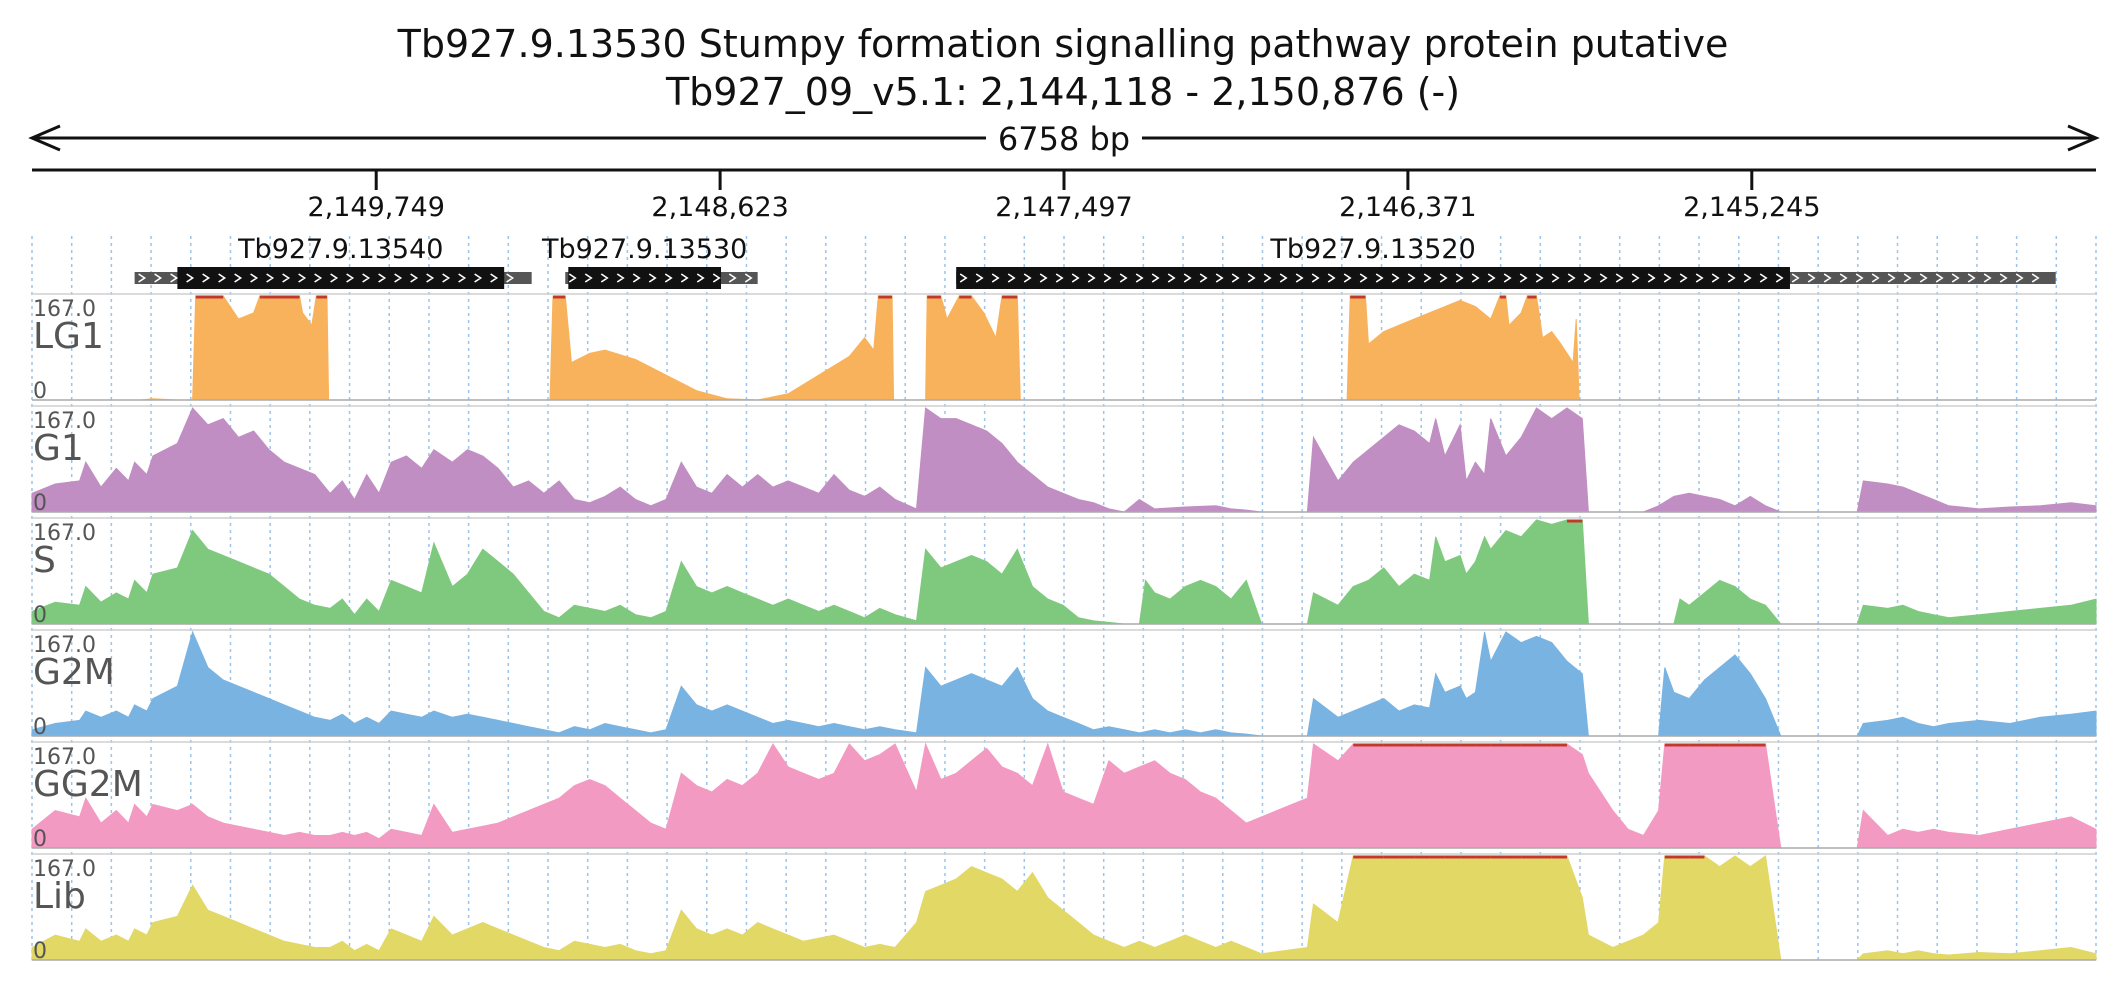 Image resolution: width=2126 pixels, height=1000 pixels. I want to click on axis-tick-label: 2,148,623, so click(719, 207).